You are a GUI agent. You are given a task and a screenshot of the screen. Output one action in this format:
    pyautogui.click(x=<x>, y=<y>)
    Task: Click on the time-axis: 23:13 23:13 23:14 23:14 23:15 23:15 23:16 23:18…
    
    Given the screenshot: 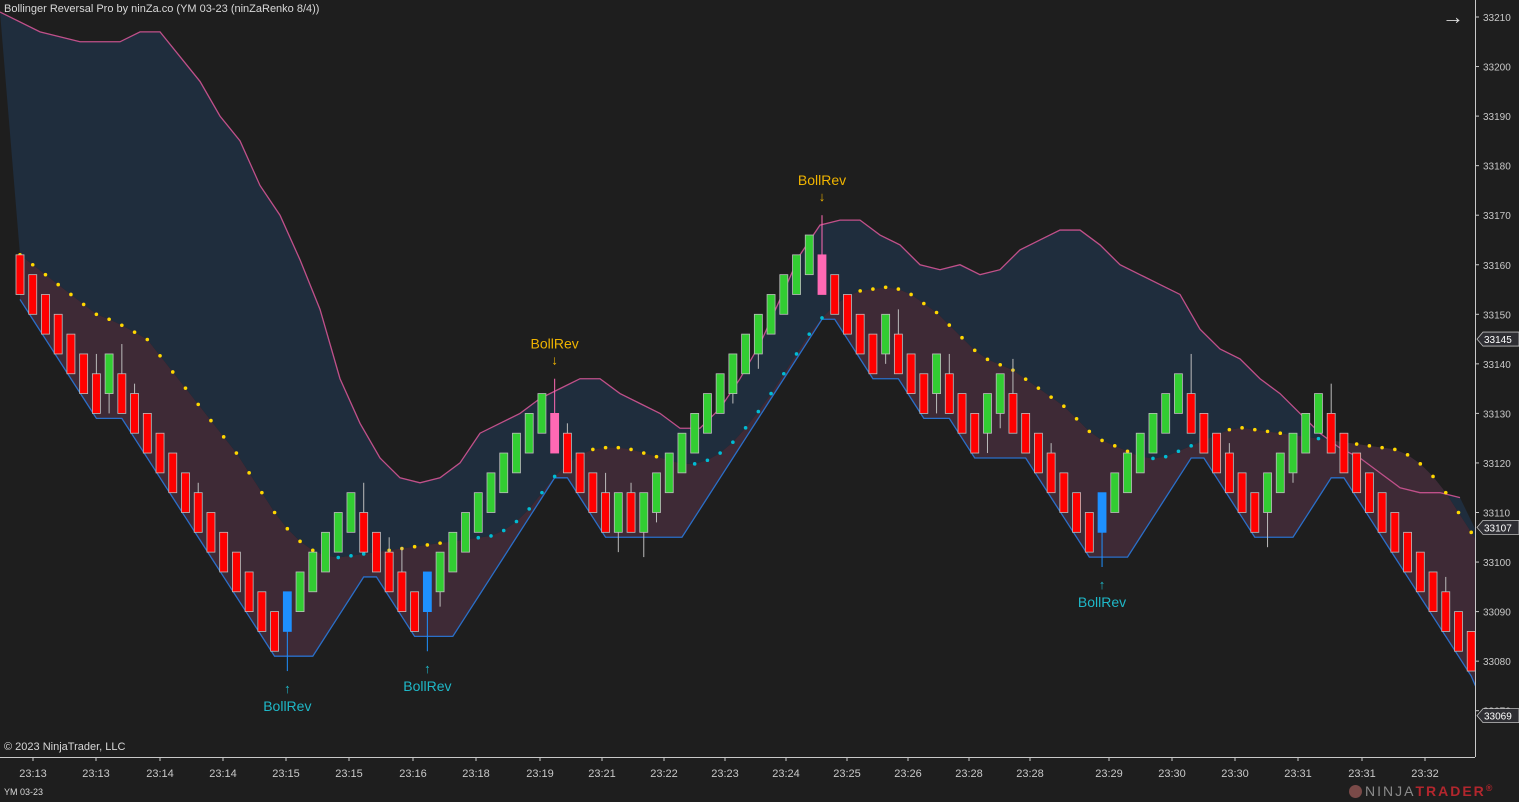 What is the action you would take?
    pyautogui.click(x=737, y=768)
    